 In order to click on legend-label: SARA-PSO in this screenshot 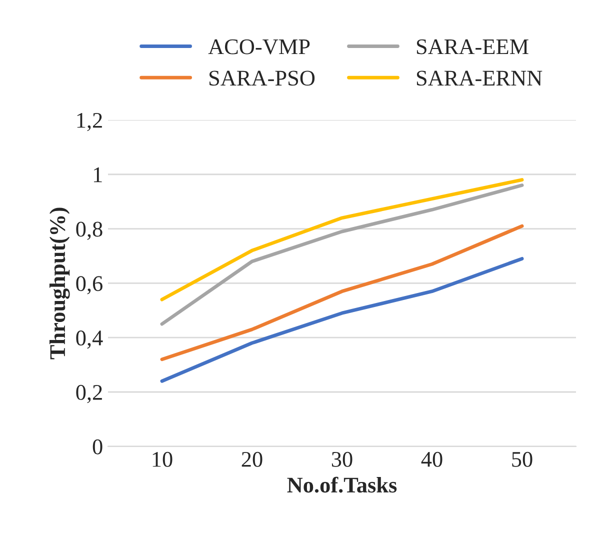, I will do `click(262, 78)`.